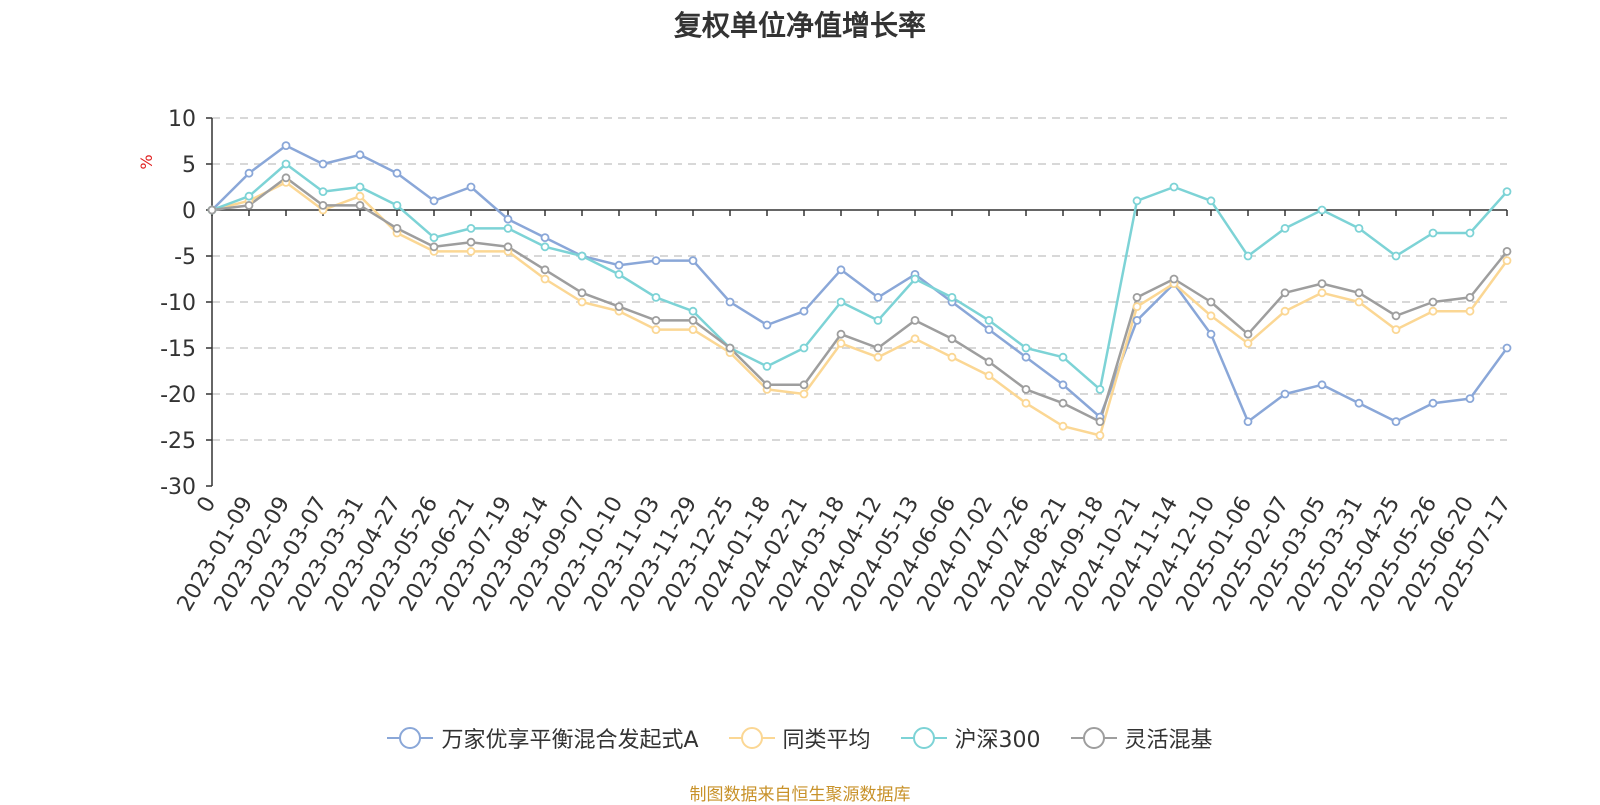 This screenshot has height=805, width=1600. What do you see at coordinates (997, 740) in the screenshot?
I see `legend-label: 沪深300` at bounding box center [997, 740].